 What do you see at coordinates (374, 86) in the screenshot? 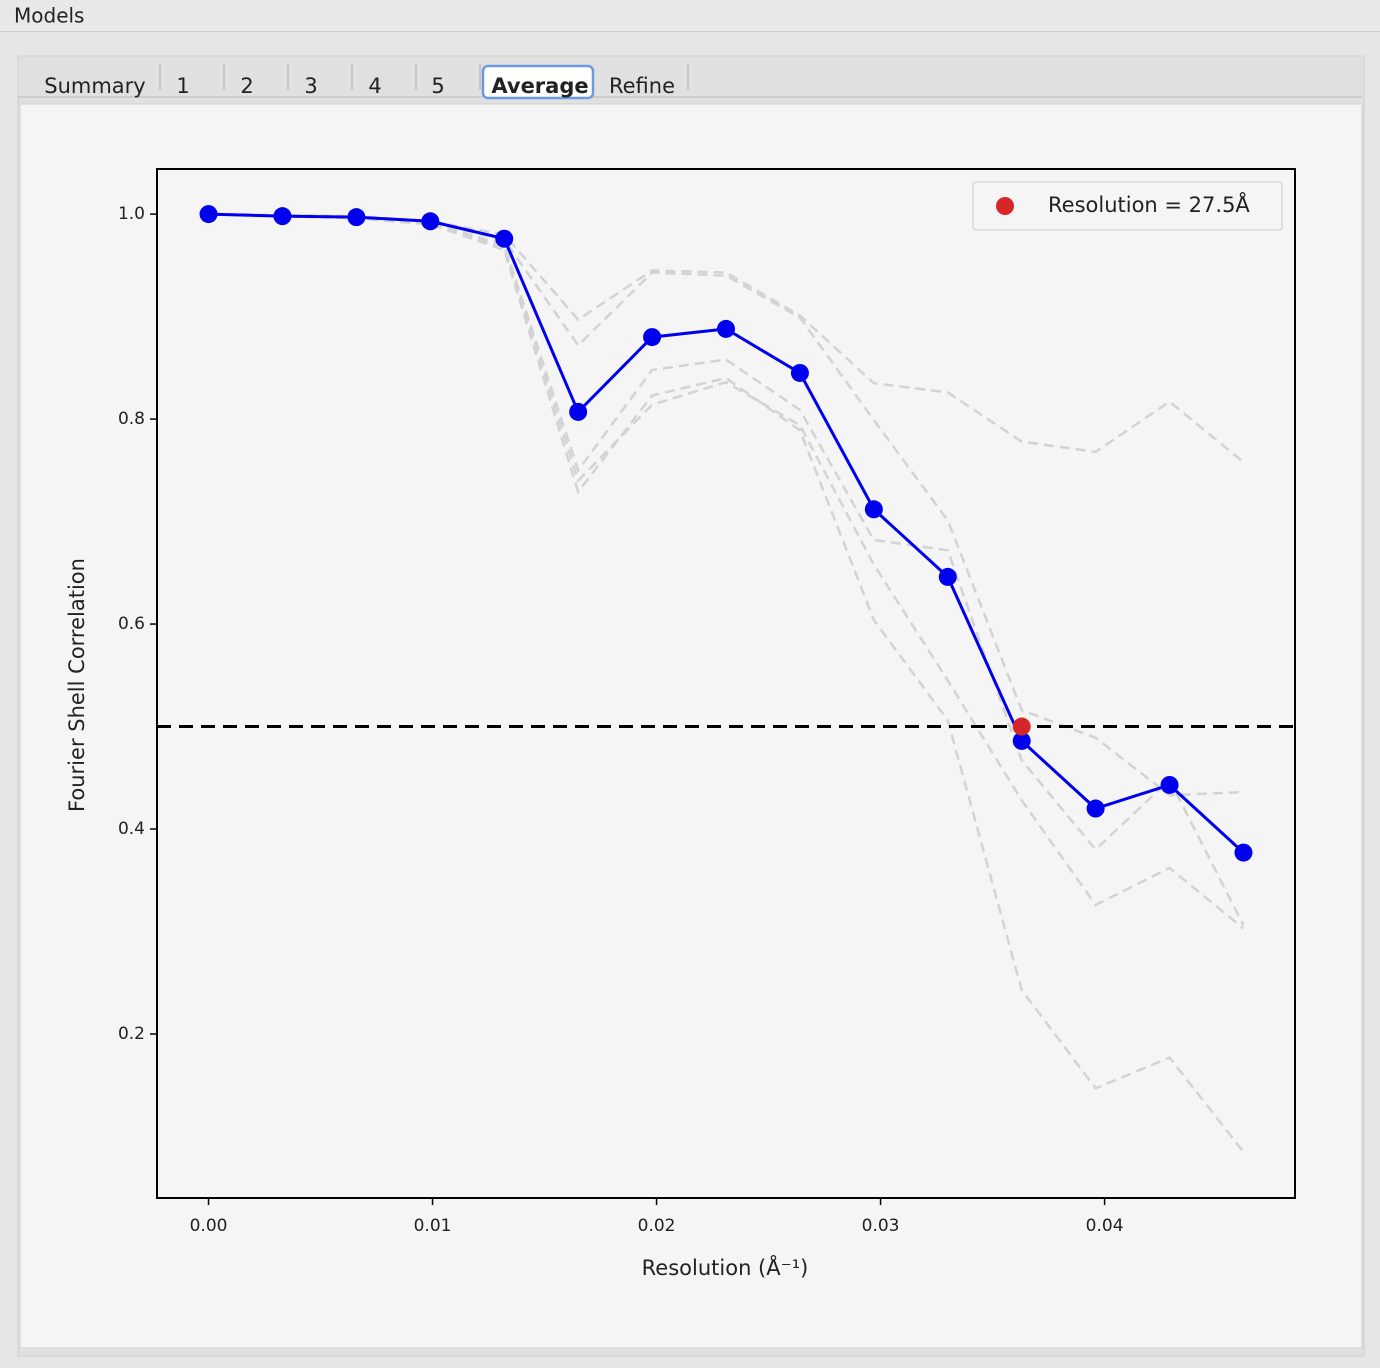
I see `tab: 4` at bounding box center [374, 86].